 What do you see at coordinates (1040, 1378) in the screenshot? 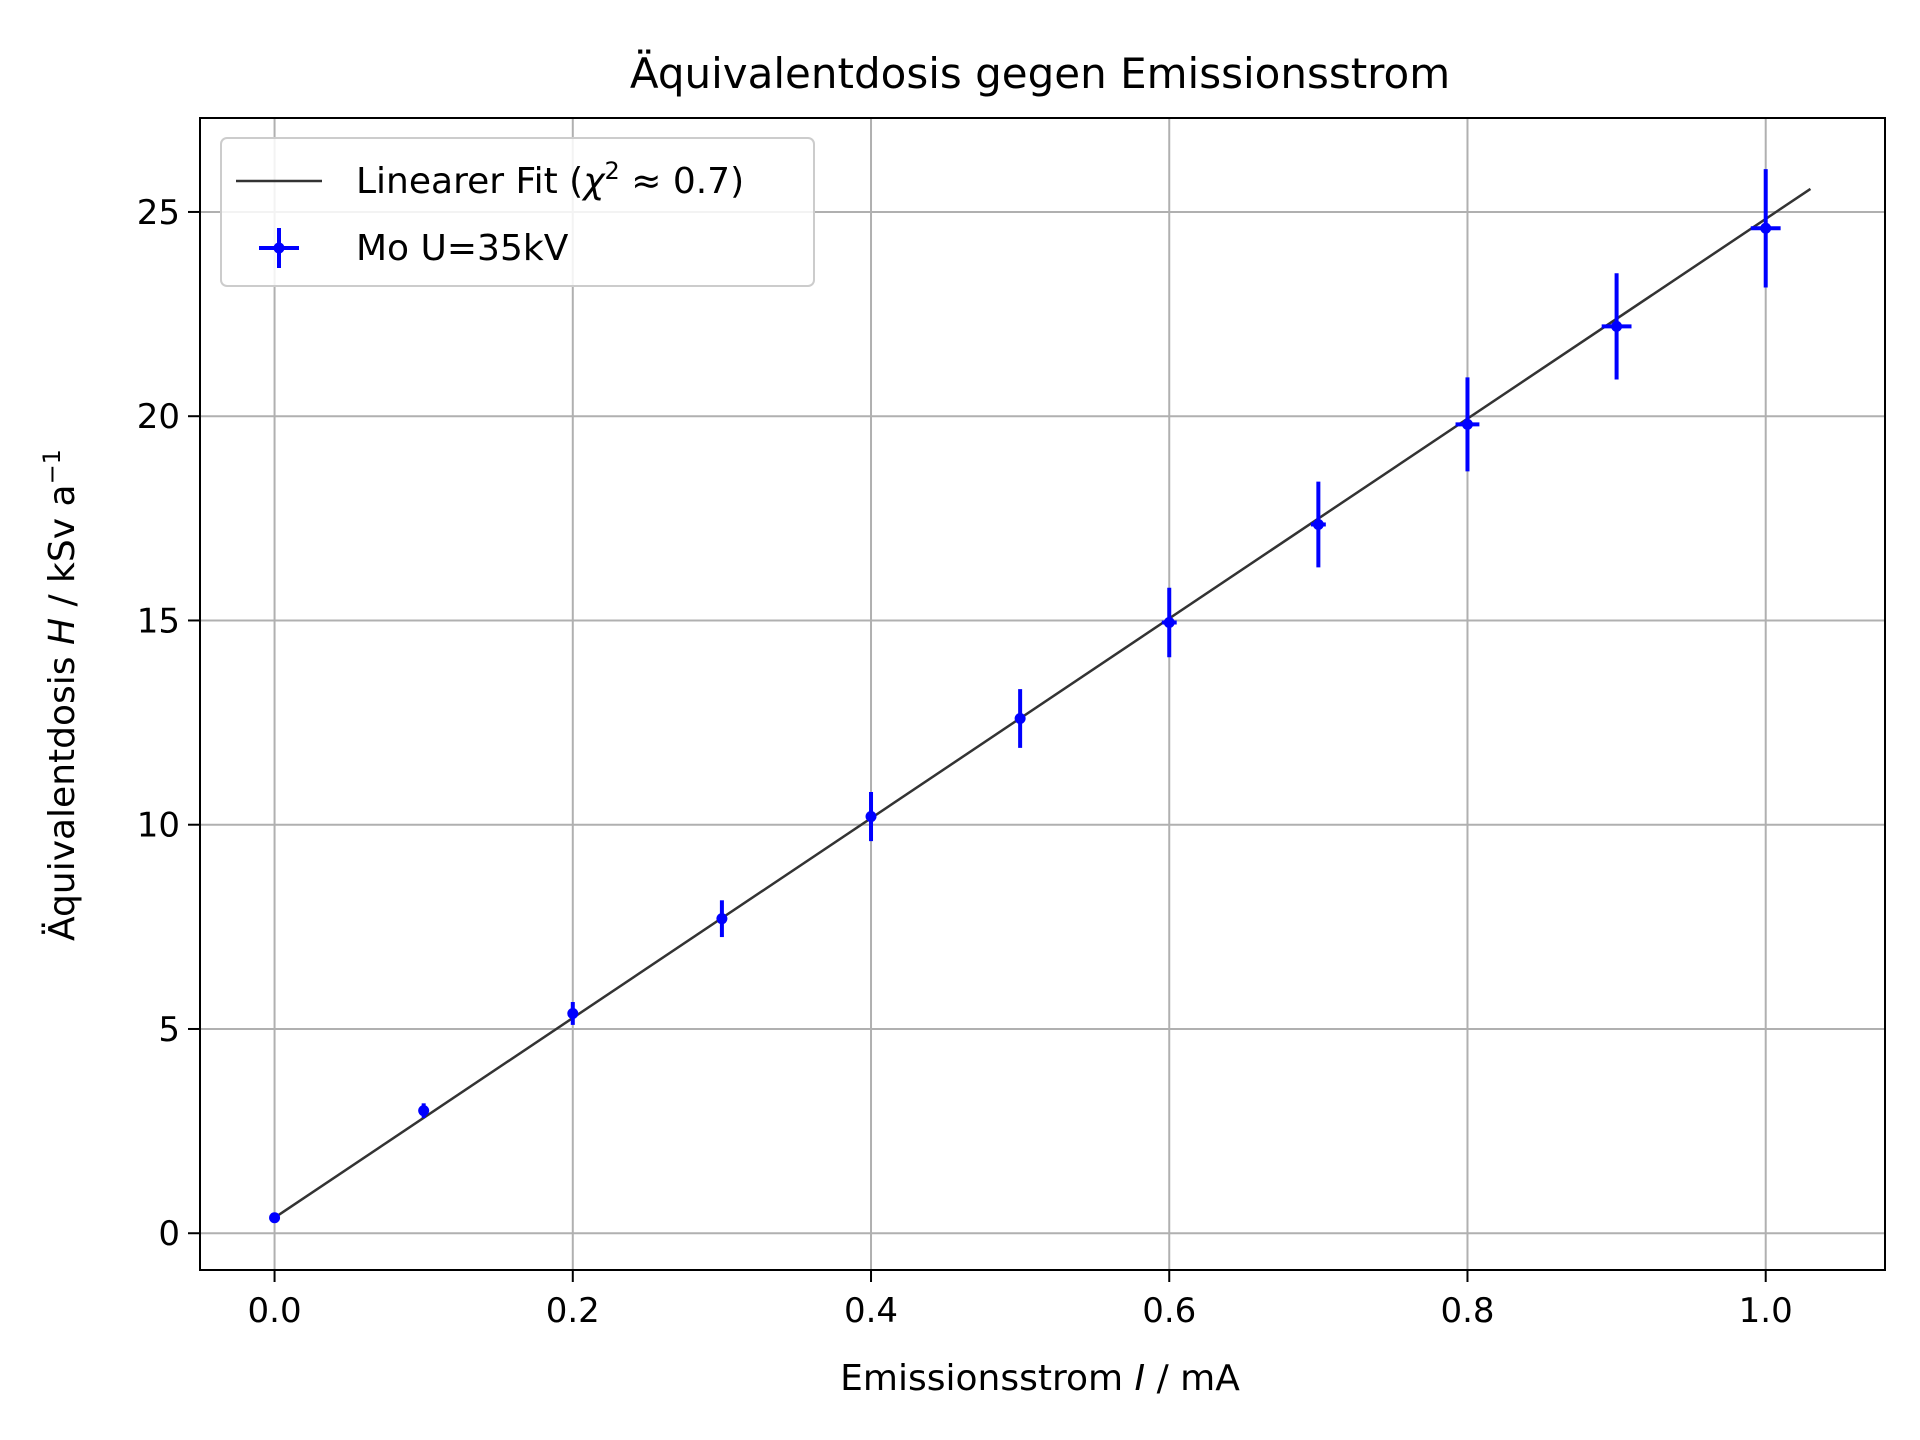
I see `x-axis-label: Emissionsstrom I / mA` at bounding box center [1040, 1378].